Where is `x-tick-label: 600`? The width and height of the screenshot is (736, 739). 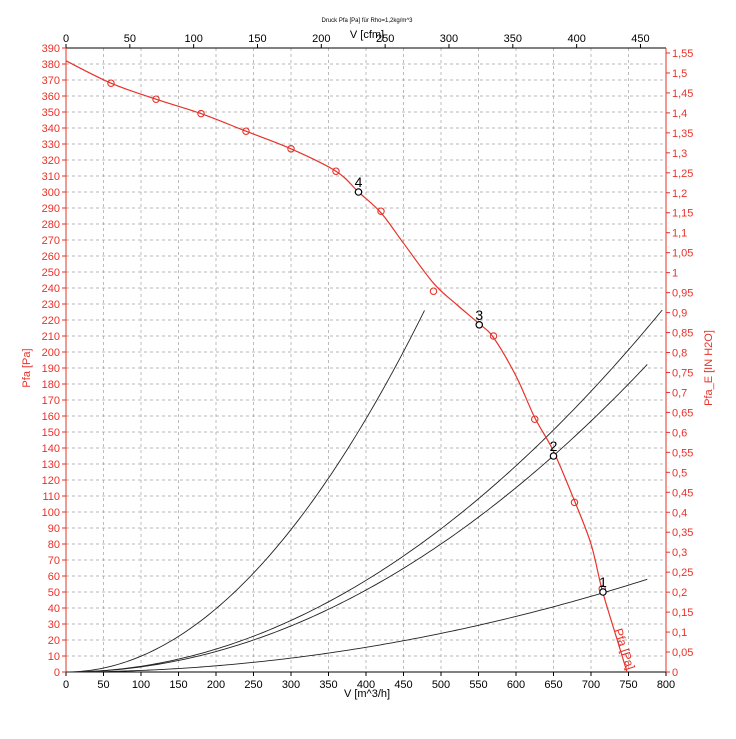 x-tick-label: 600 is located at coordinates (516, 685).